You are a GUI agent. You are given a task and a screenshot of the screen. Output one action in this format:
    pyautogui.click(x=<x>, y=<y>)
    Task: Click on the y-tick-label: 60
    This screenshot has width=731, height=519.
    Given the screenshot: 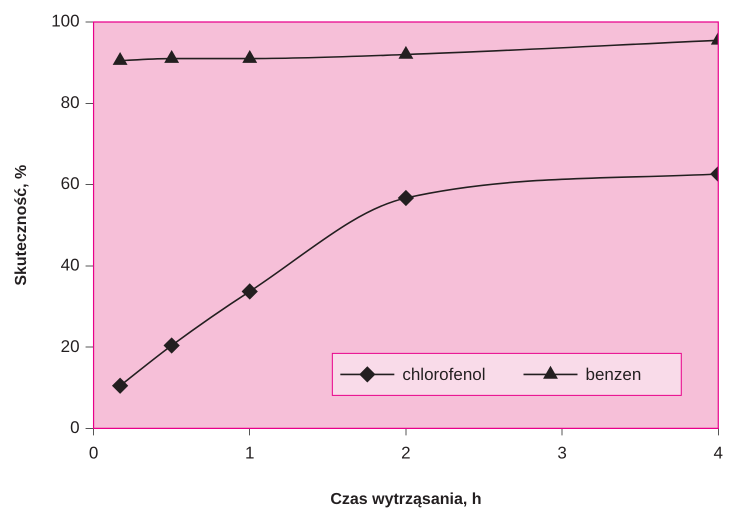 What is the action you would take?
    pyautogui.click(x=70, y=184)
    